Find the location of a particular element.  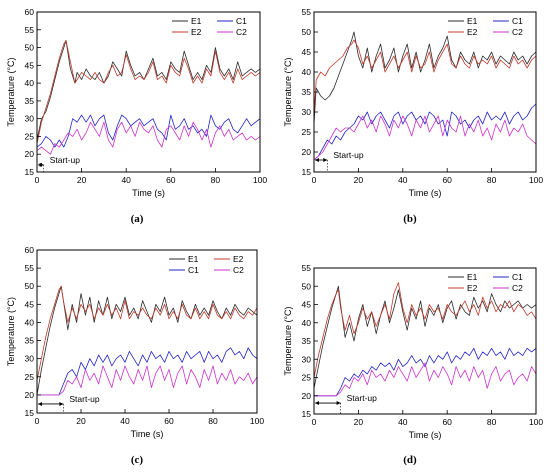

panel-caption: (b) is located at coordinates (410, 219).